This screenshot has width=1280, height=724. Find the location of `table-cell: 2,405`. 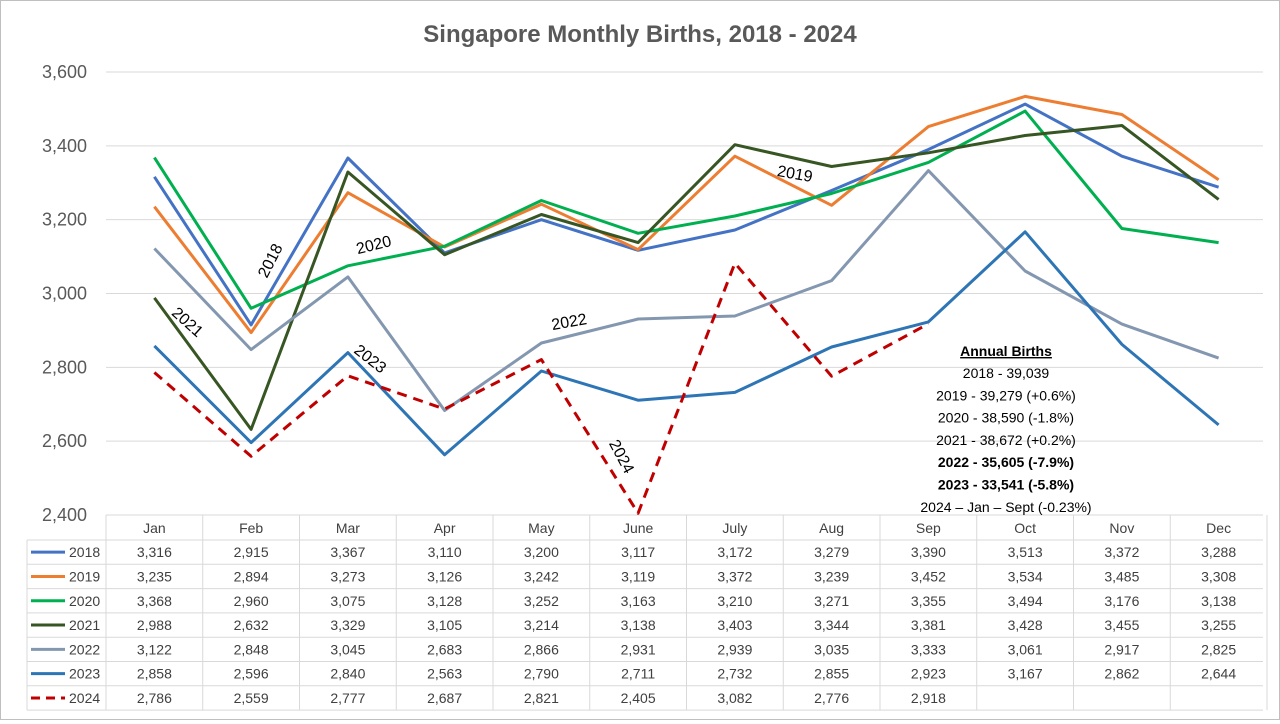

table-cell: 2,405 is located at coordinates (638, 698).